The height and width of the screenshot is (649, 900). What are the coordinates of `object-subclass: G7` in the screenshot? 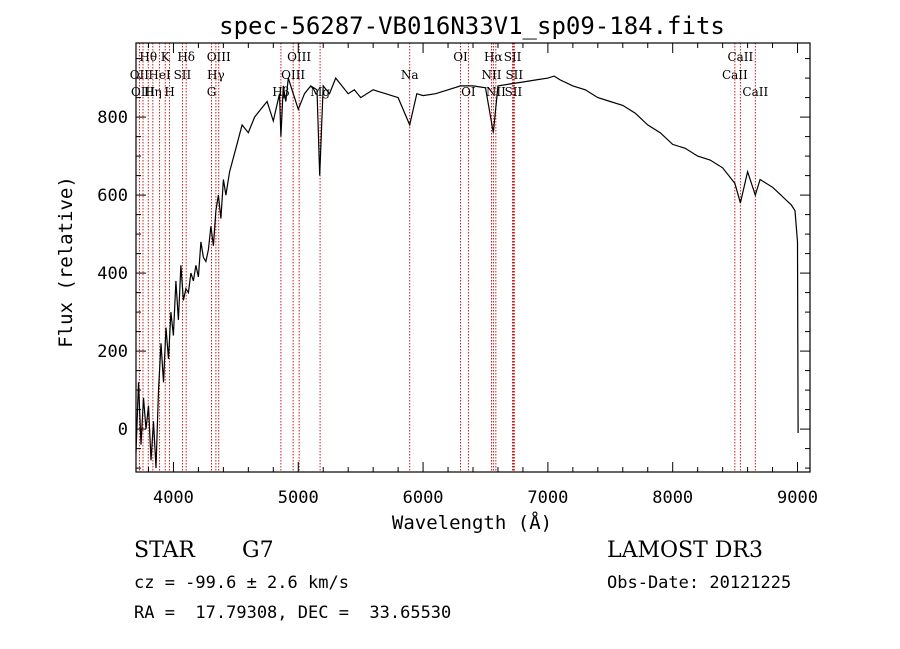 It's located at (258, 550).